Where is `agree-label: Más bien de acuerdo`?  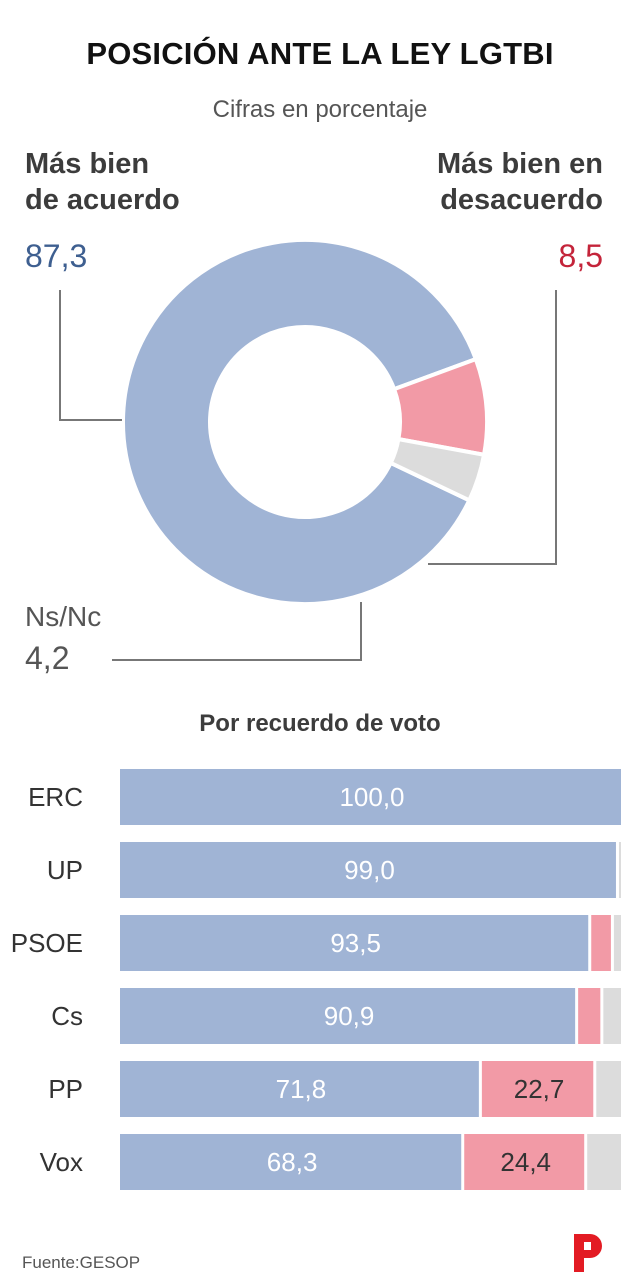
agree-label: Más bien de acuerdo is located at coordinates (102, 182).